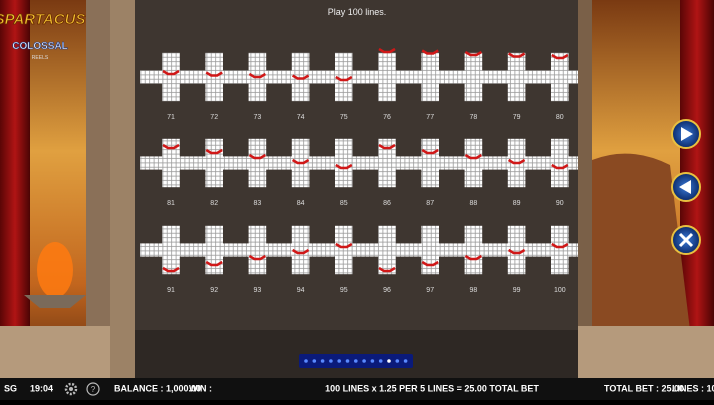  I want to click on help-button: ?, so click(93, 389).